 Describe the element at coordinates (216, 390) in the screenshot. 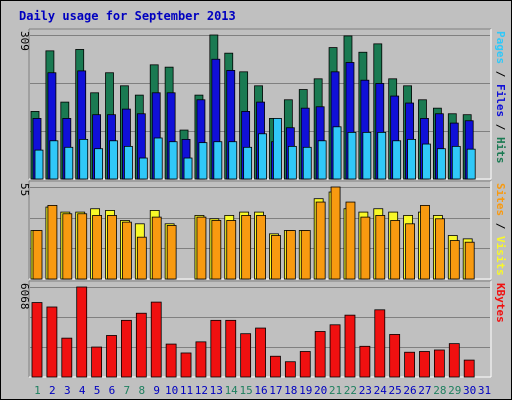

I see `x-axis-day-label: 13` at that location.